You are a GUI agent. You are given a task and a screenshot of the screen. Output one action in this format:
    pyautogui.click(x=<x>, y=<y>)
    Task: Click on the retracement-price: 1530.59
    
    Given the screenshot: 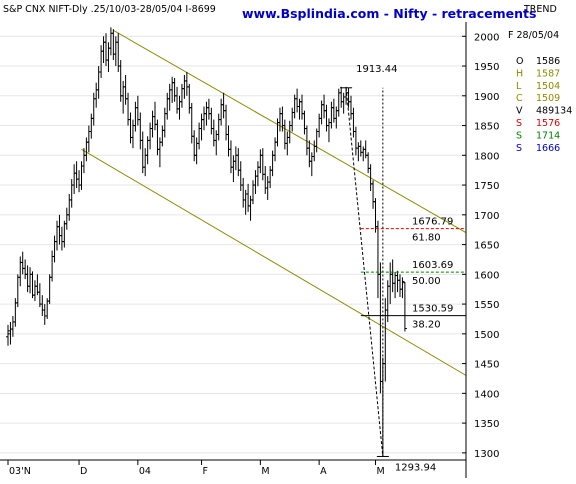 What is the action you would take?
    pyautogui.click(x=432, y=309)
    